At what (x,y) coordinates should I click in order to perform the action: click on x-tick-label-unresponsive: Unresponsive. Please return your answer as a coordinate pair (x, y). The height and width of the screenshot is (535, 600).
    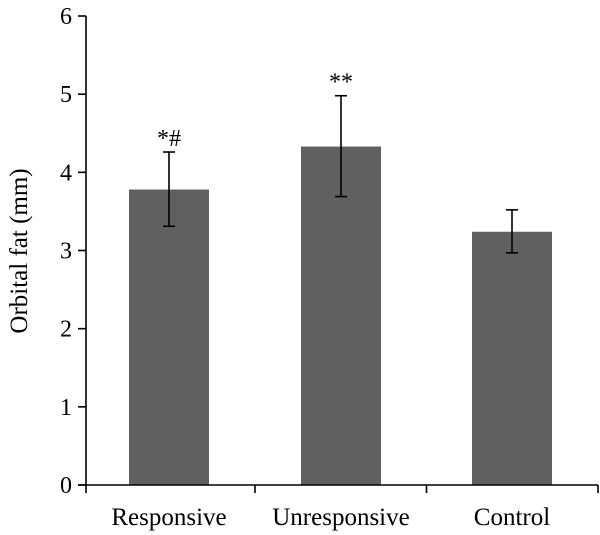
    Looking at the image, I should click on (340, 517).